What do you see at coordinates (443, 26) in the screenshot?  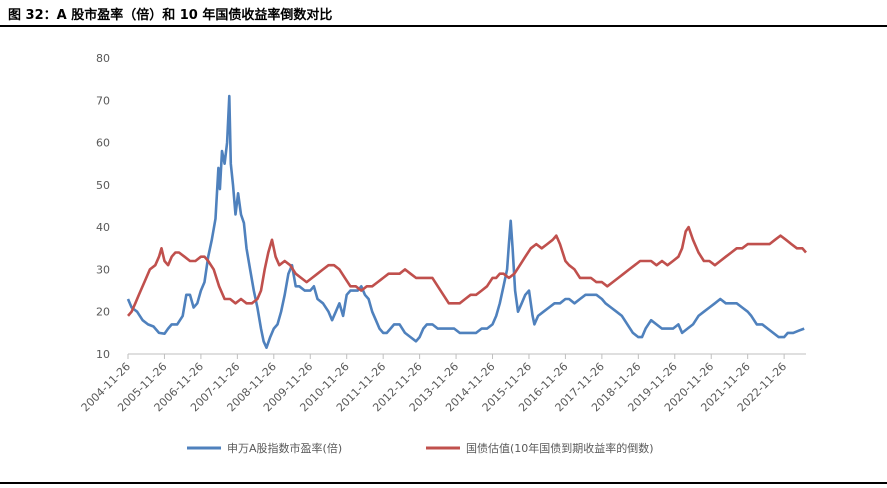 I see `top-rule` at bounding box center [443, 26].